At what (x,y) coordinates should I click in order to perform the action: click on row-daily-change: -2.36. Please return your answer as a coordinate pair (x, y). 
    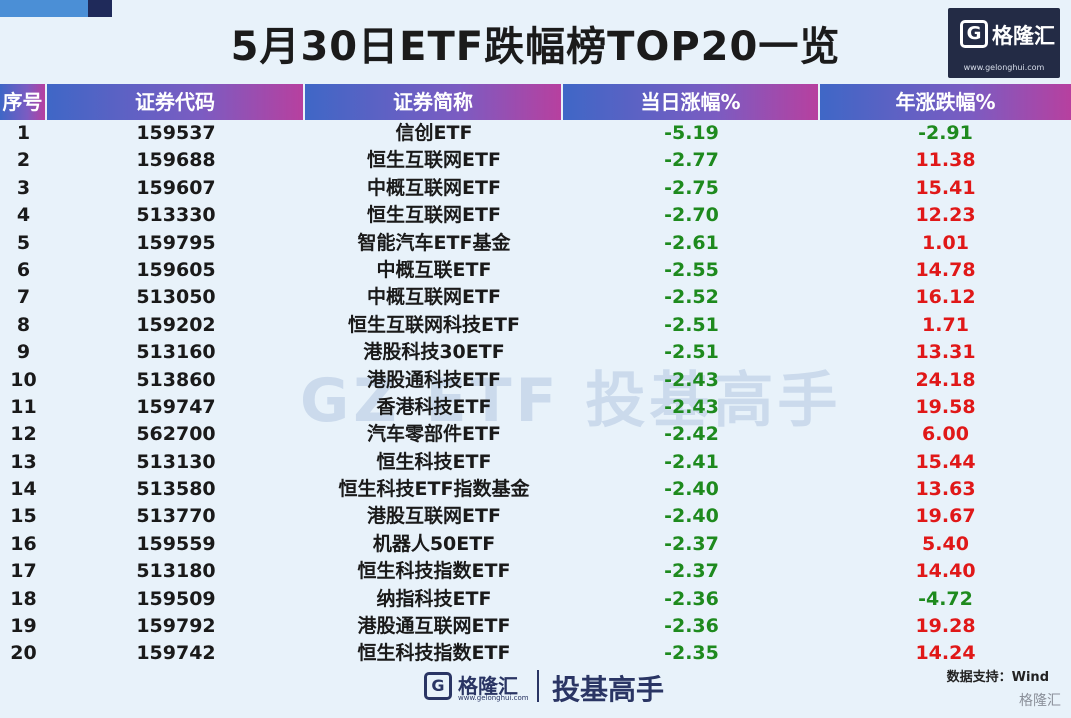
    Looking at the image, I should click on (691, 598).